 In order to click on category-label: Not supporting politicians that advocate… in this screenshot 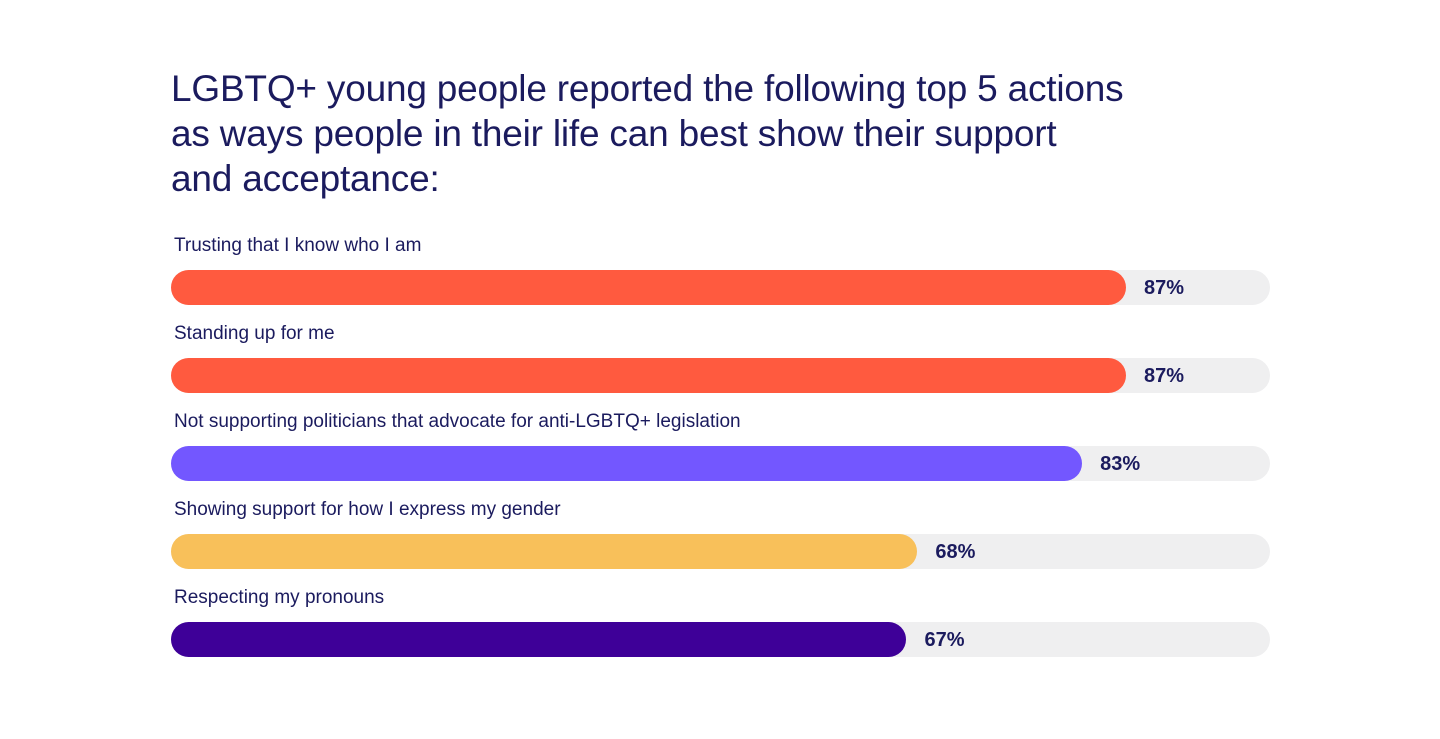, I will do `click(457, 421)`.